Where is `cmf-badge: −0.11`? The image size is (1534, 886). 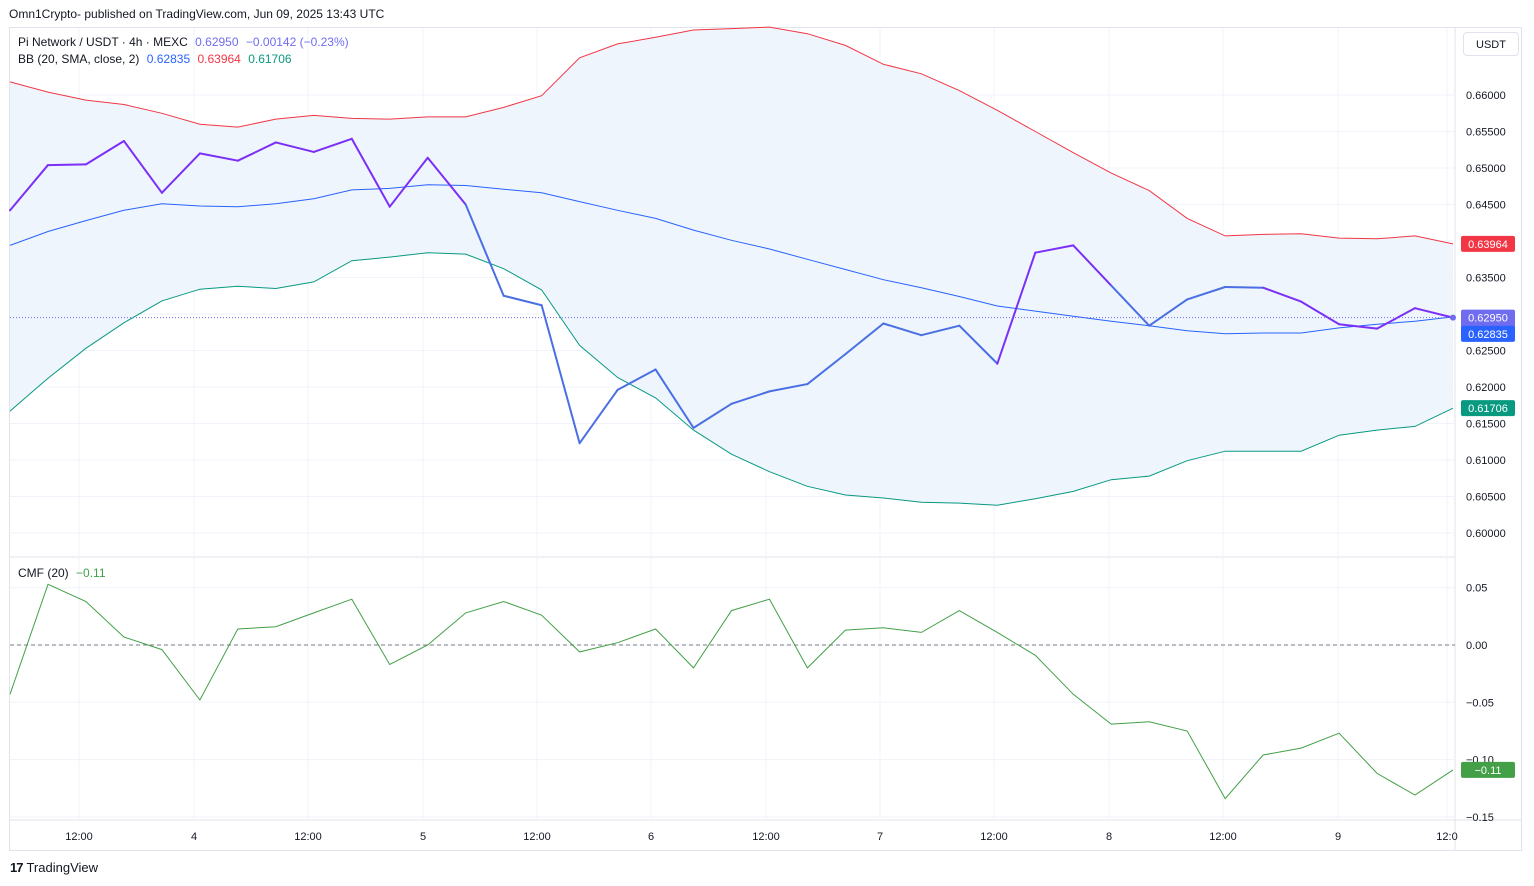 cmf-badge: −0.11 is located at coordinates (1488, 769).